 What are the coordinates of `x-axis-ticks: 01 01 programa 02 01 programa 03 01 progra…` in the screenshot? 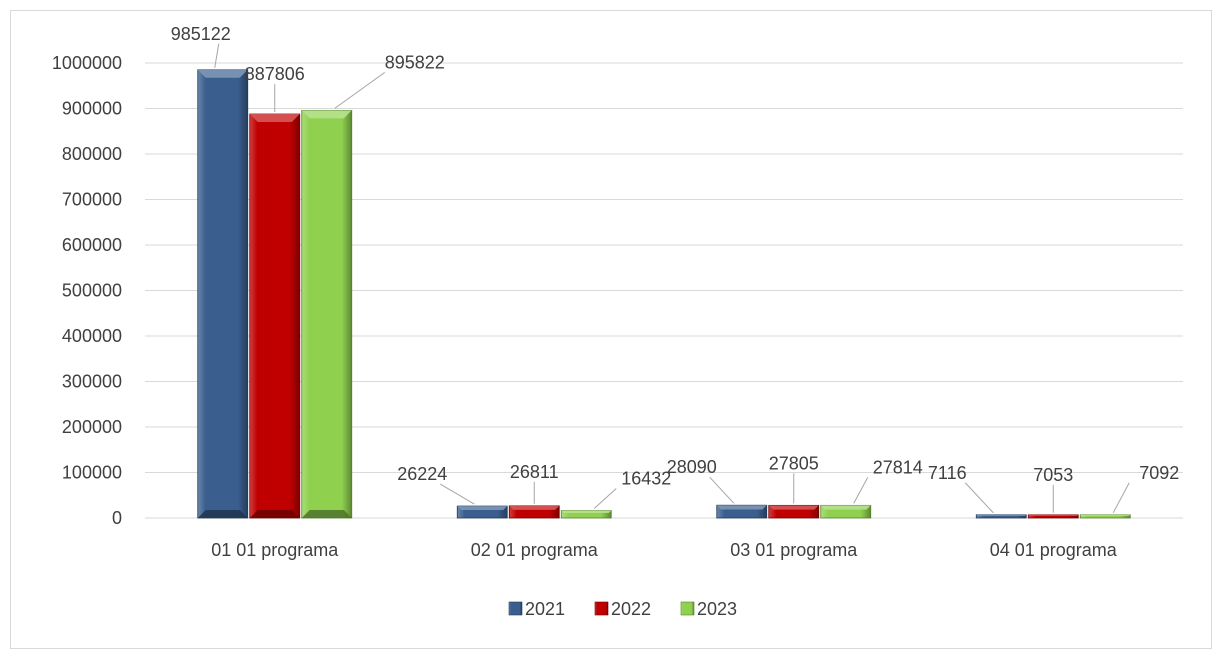 It's located at (664, 550).